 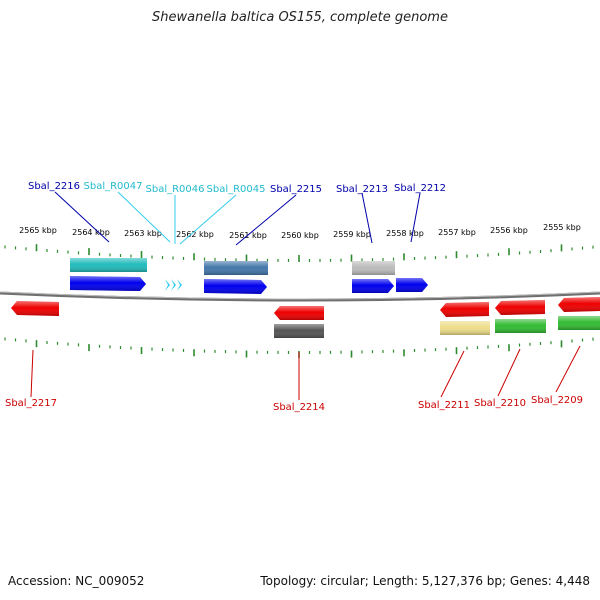 What do you see at coordinates (362, 189) in the screenshot?
I see `gene-label-sbal-2213: Sbal_2213` at bounding box center [362, 189].